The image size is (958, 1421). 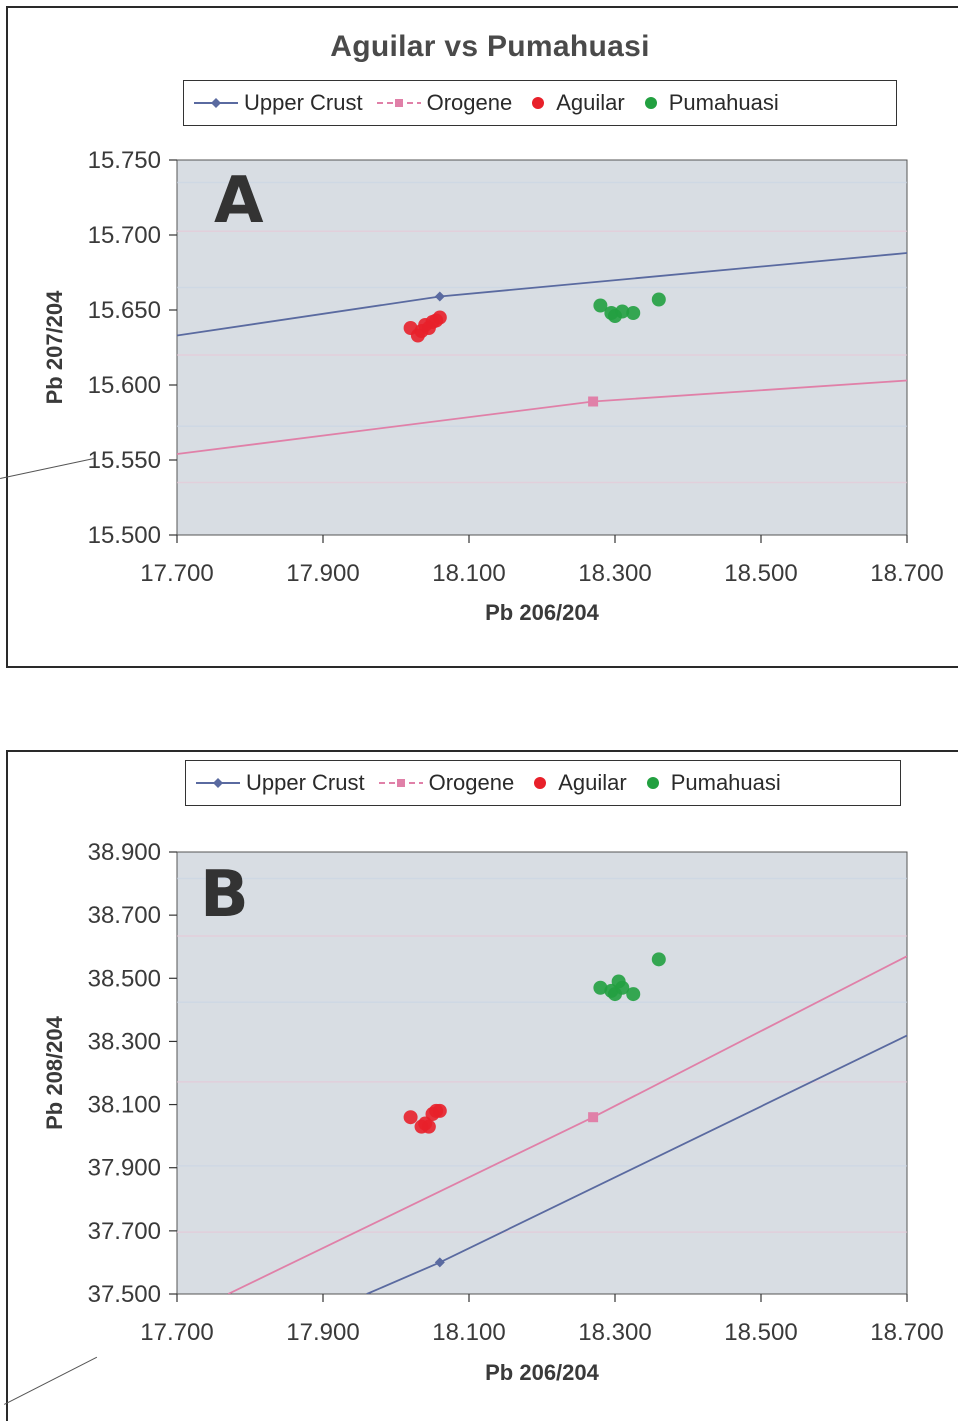 I want to click on legend-a: Upper Crust Orogene Aguilar Pumahuasi, so click(x=540, y=103).